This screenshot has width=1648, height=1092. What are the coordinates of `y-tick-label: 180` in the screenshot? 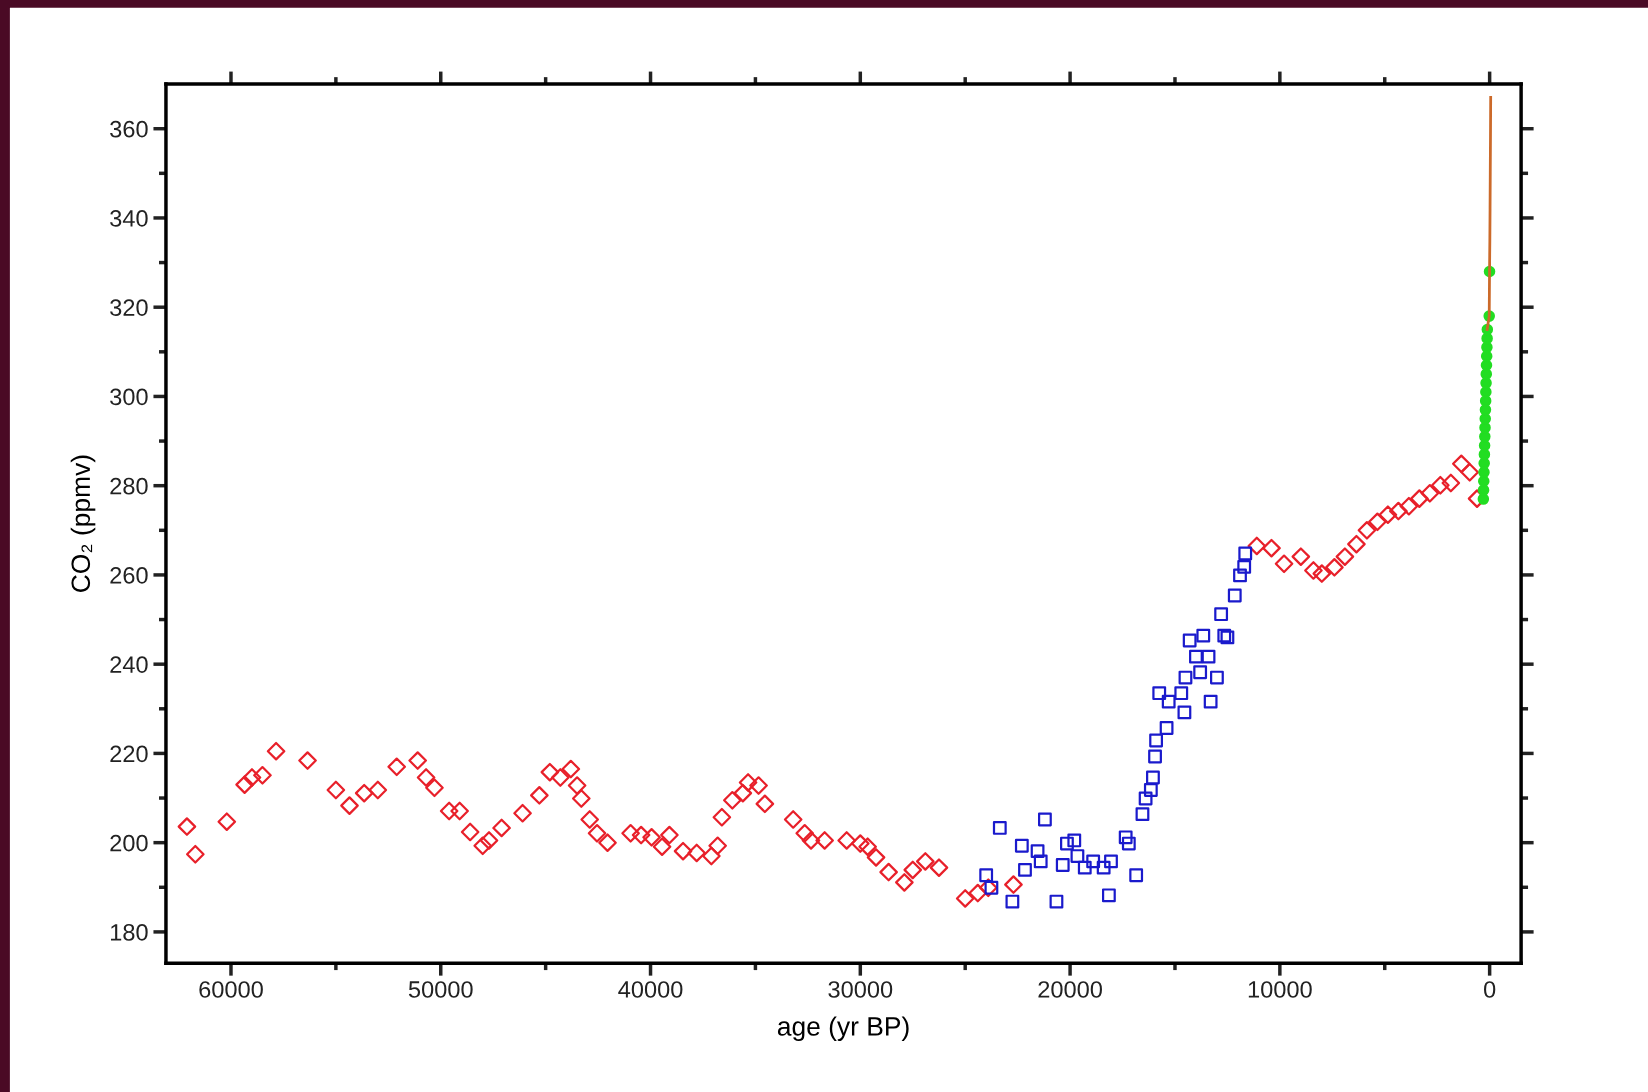 It's located at (129, 932).